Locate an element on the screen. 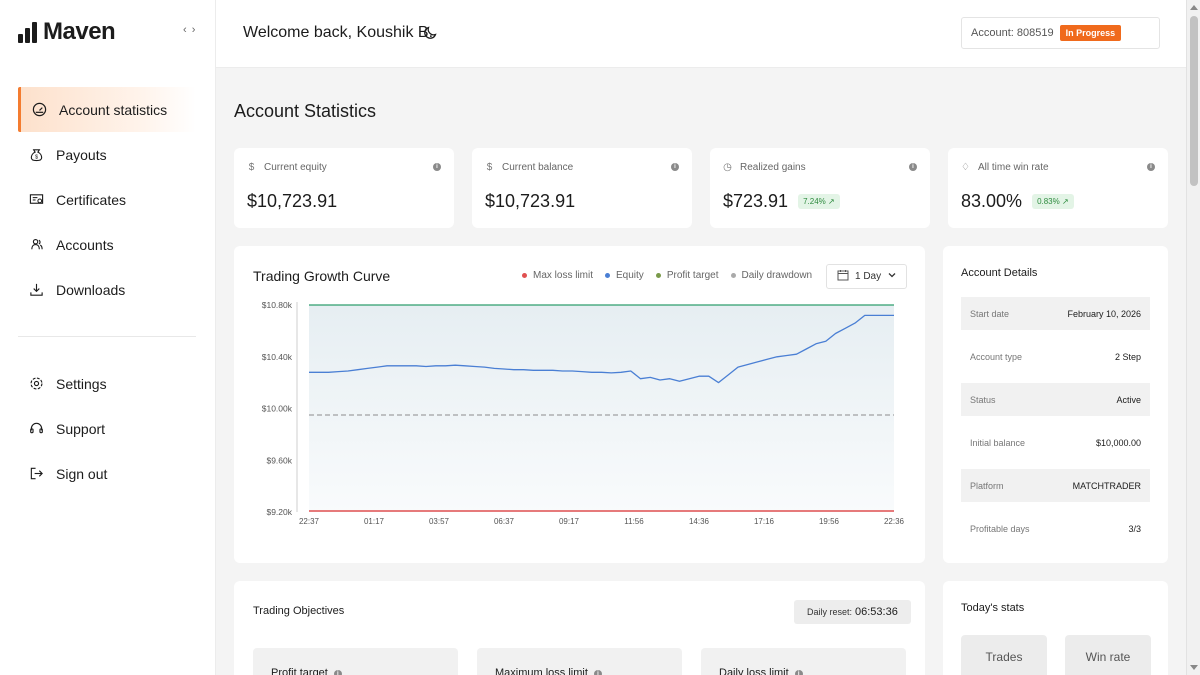 Image resolution: width=1200 pixels, height=675 pixels. legend-daily-drawdown: Daily drawdown is located at coordinates (771, 275).